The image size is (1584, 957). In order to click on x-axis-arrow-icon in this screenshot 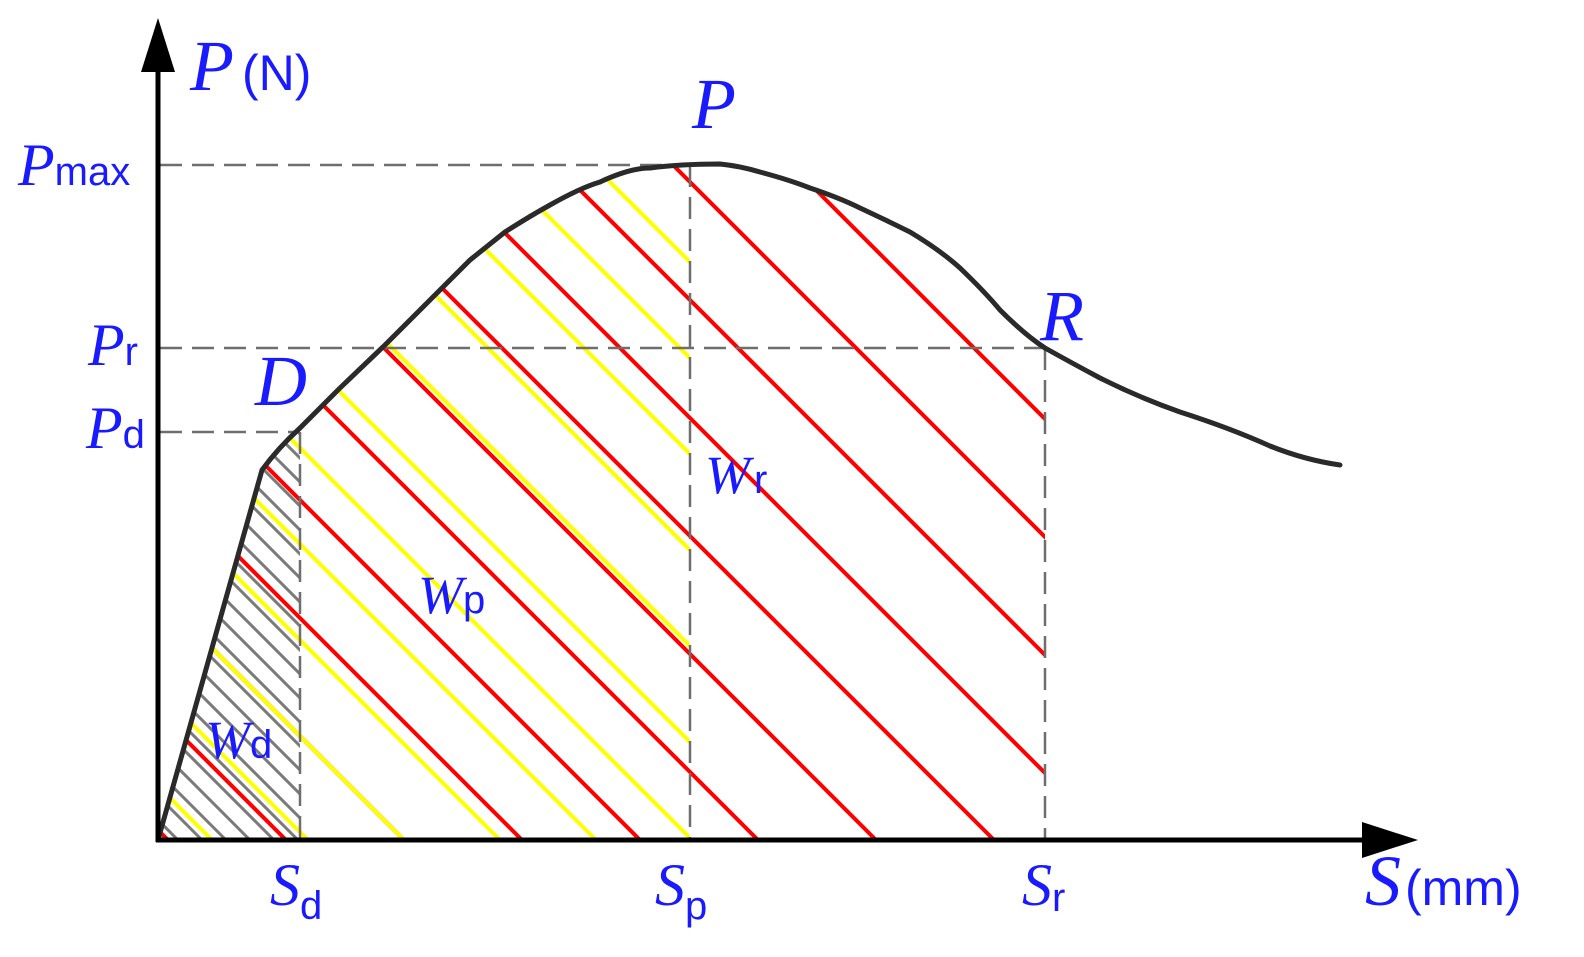, I will do `click(1390, 840)`.